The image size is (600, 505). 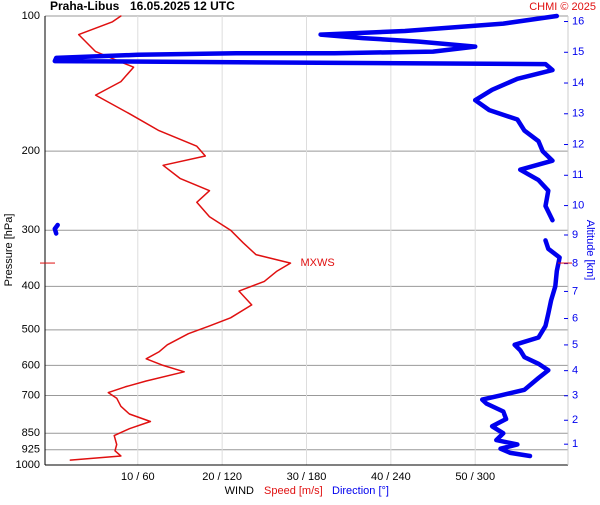 I want to click on y-tick-label: 400, so click(x=31, y=286).